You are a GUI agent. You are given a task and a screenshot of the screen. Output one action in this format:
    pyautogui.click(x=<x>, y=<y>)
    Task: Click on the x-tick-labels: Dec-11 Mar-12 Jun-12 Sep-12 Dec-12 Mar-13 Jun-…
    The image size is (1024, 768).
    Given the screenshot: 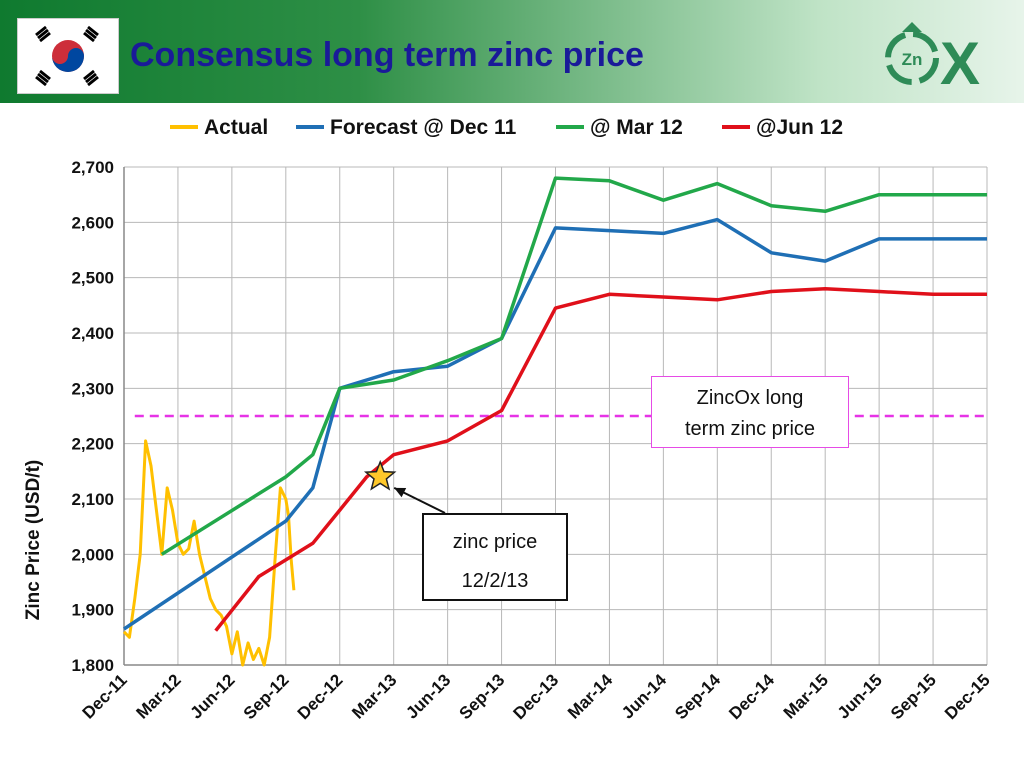 What is the action you would take?
    pyautogui.click(x=536, y=696)
    